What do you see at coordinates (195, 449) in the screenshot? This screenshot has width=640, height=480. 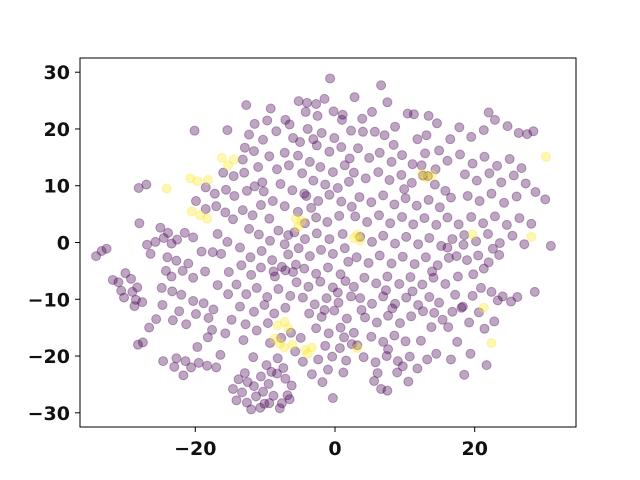 I see `x-tick-label: −20` at bounding box center [195, 449].